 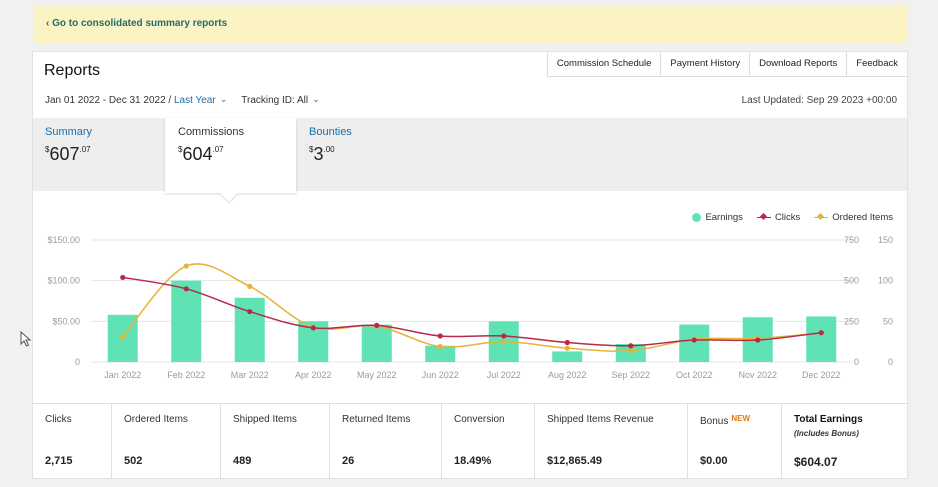 What do you see at coordinates (69, 132) in the screenshot?
I see `summary-label: Summary` at bounding box center [69, 132].